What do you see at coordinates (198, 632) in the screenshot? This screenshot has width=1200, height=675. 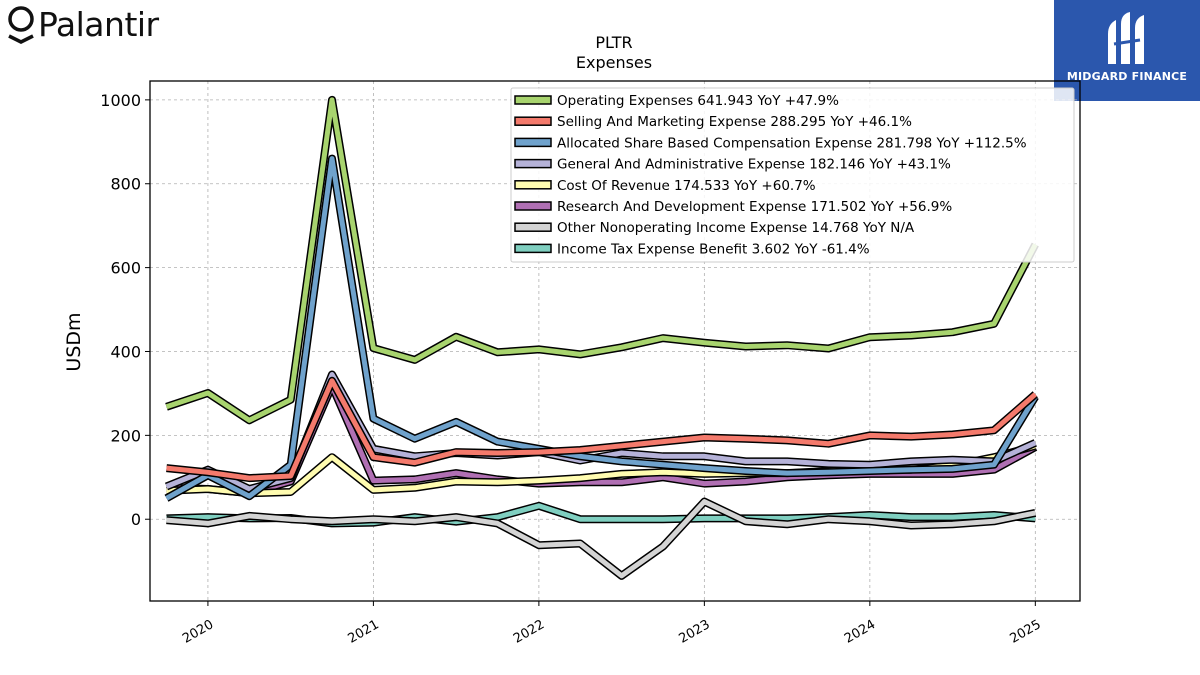 I see `x-tick-label: 2020` at bounding box center [198, 632].